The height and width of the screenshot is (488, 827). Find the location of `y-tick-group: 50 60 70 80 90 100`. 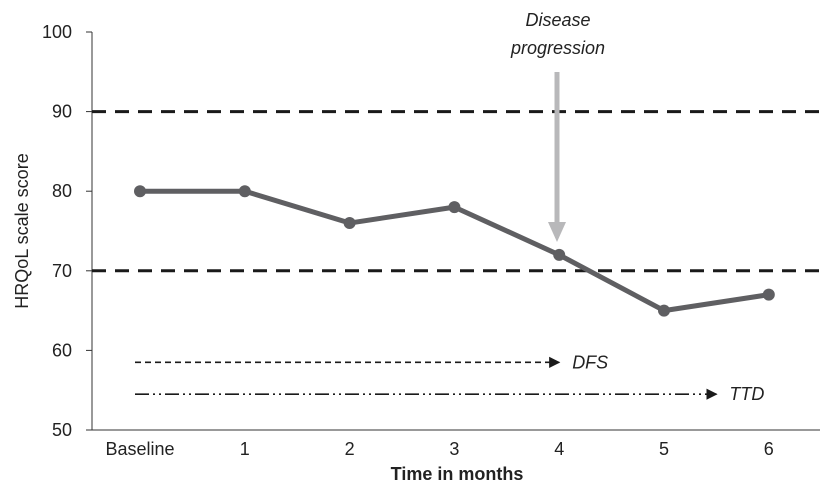

y-tick-group: 50 60 70 80 90 100 is located at coordinates (67, 231).